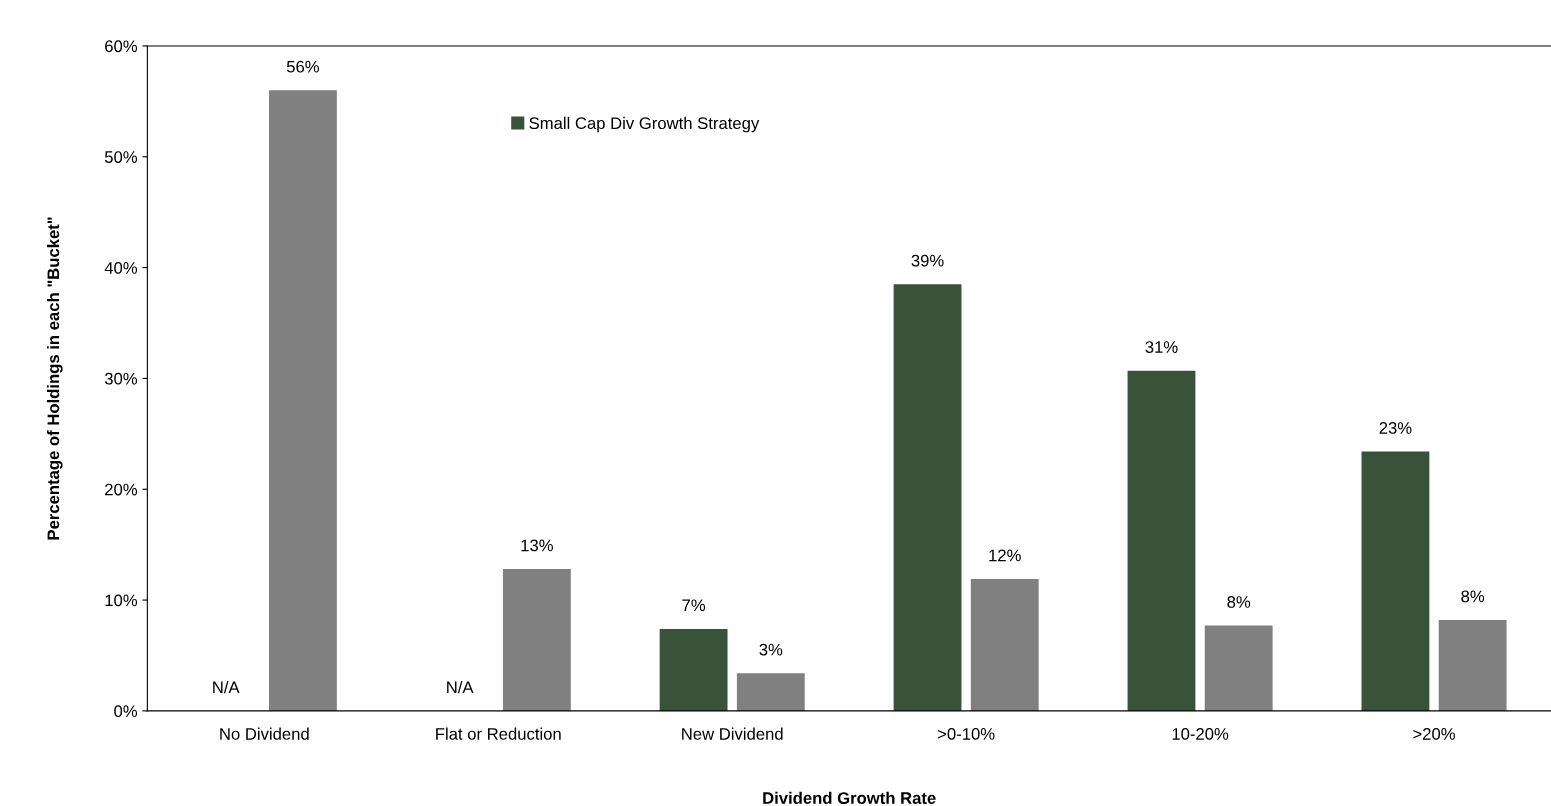  I want to click on x-axis-title: Dividend Growth Rate, so click(849, 797).